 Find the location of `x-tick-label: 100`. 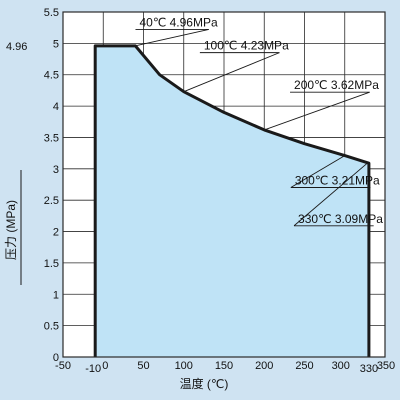

x-tick-label: 100 is located at coordinates (184, 366).